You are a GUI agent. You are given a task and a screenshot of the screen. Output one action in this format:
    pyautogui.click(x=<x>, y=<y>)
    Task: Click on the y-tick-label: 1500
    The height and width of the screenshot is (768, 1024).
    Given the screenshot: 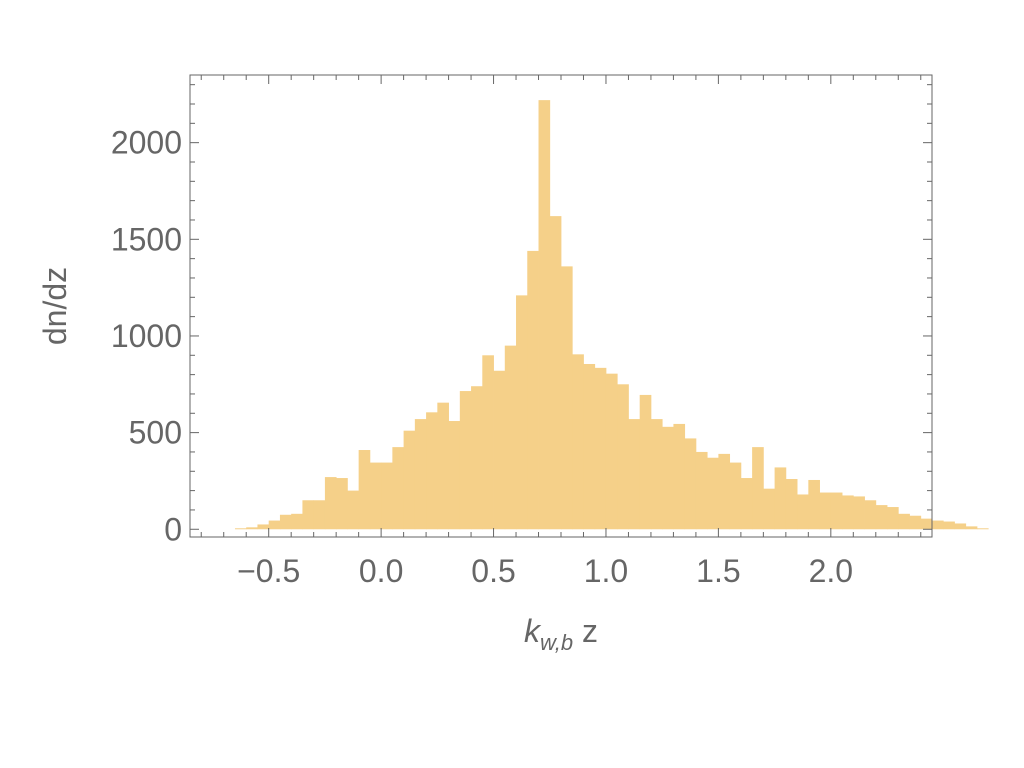 What is the action you would take?
    pyautogui.click(x=146, y=239)
    